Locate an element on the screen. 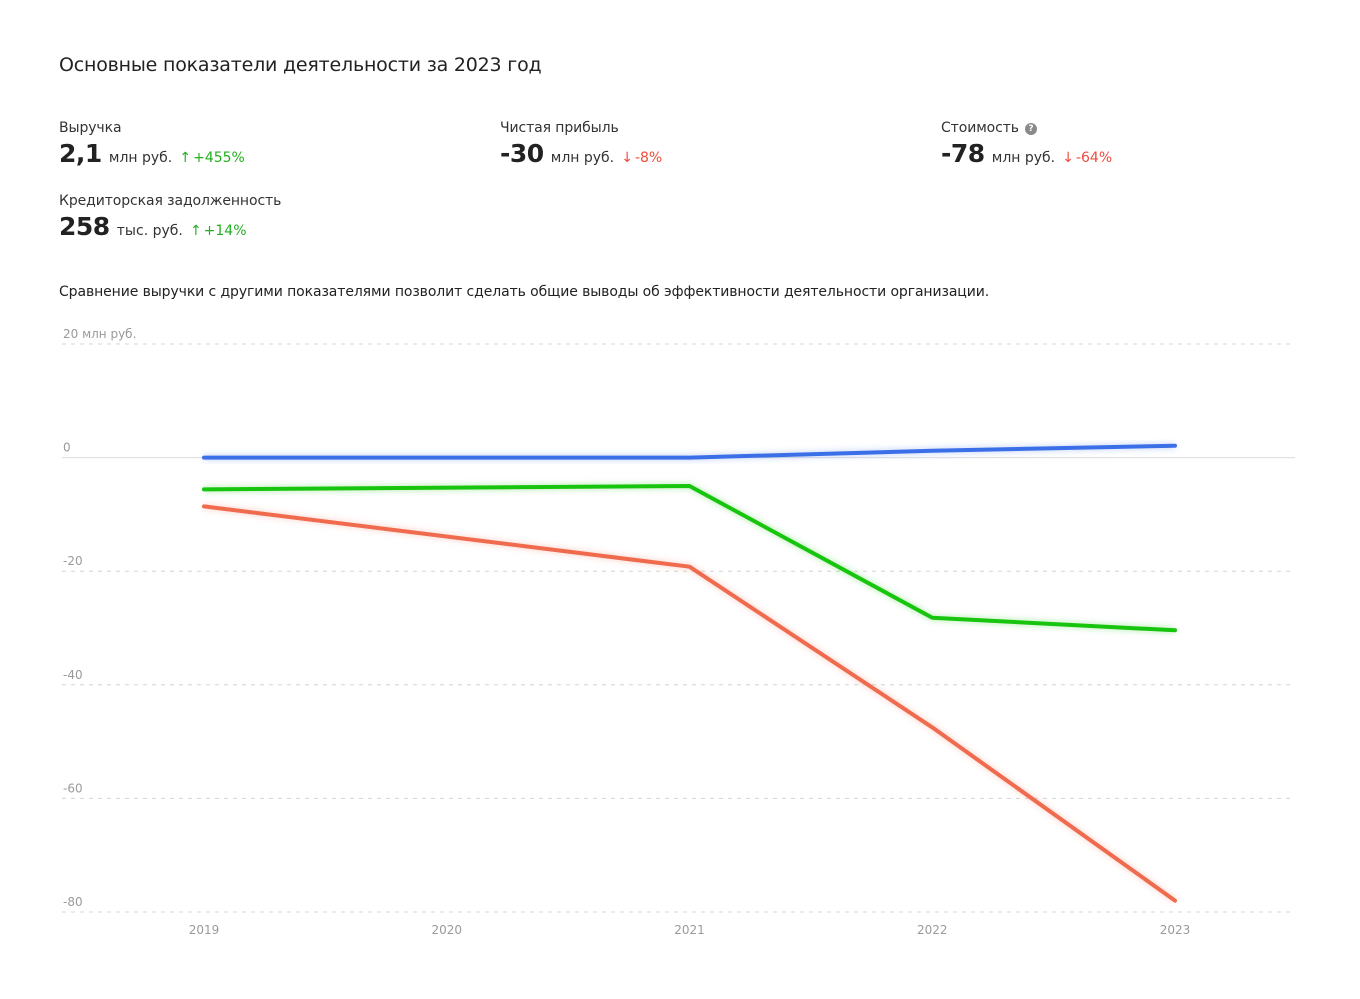  metric-value: -30 is located at coordinates (522, 153).